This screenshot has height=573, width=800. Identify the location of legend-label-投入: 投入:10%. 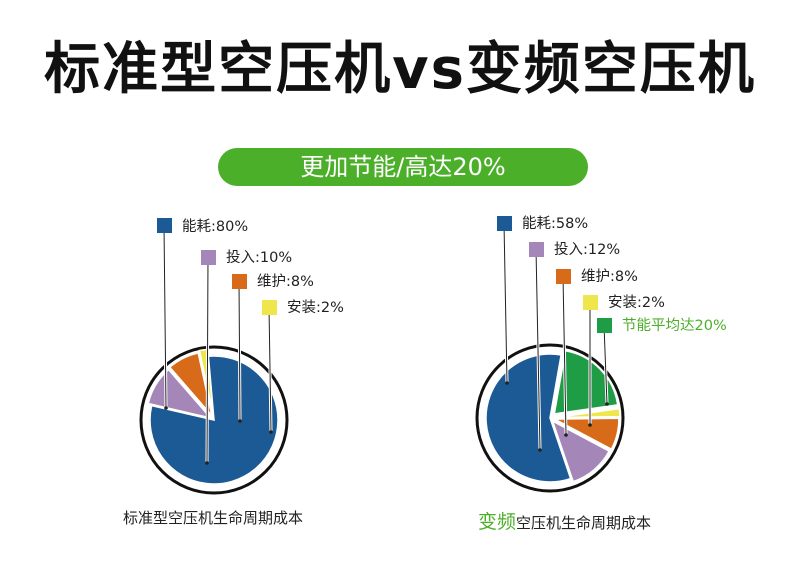
(259, 257).